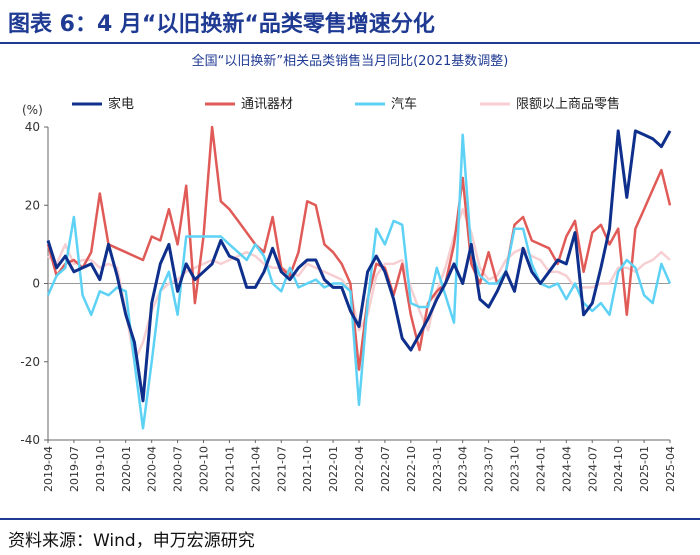 The height and width of the screenshot is (555, 700). What do you see at coordinates (32, 110) in the screenshot?
I see `y-axis-unit-label: (%)` at bounding box center [32, 110].